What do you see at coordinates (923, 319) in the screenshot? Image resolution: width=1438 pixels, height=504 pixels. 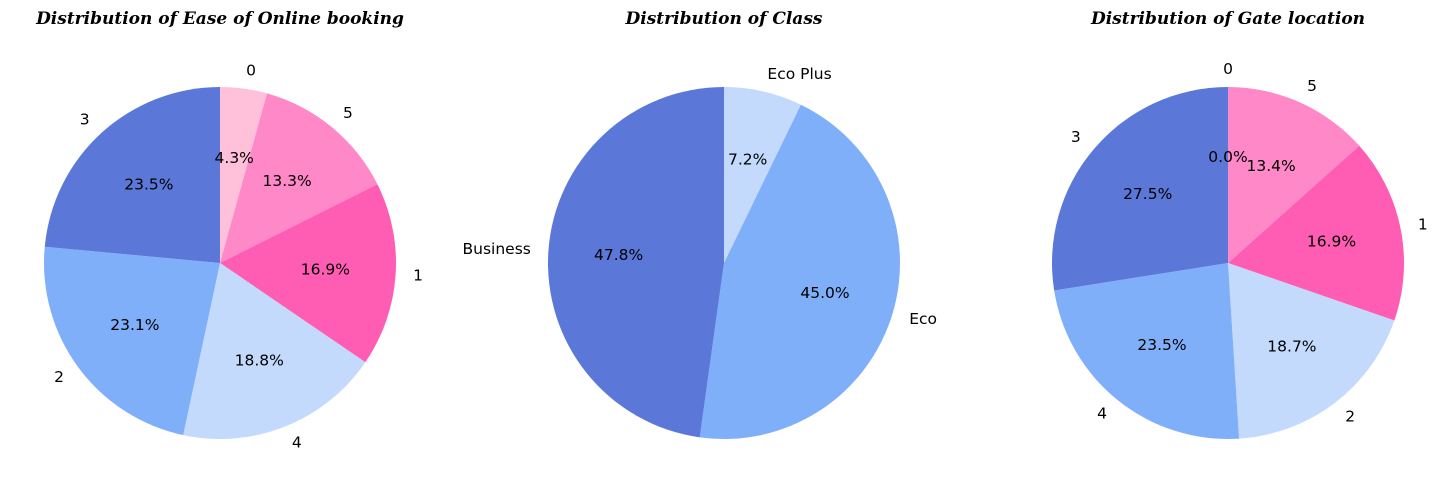 I see `slice-category-label: Eco` at bounding box center [923, 319].